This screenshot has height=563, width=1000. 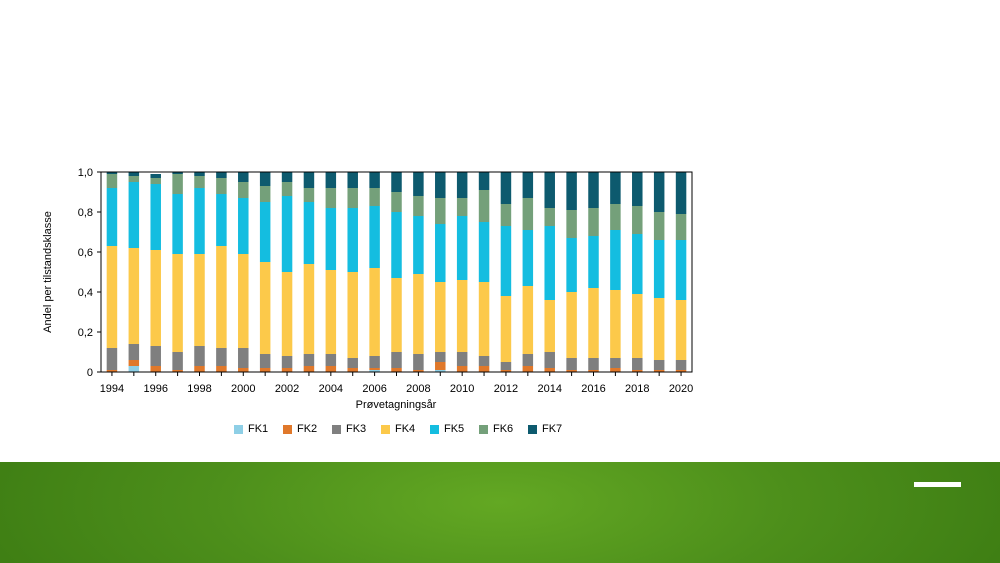 What do you see at coordinates (243, 370) in the screenshot?
I see `bar-segment-fk2-2000` at bounding box center [243, 370].